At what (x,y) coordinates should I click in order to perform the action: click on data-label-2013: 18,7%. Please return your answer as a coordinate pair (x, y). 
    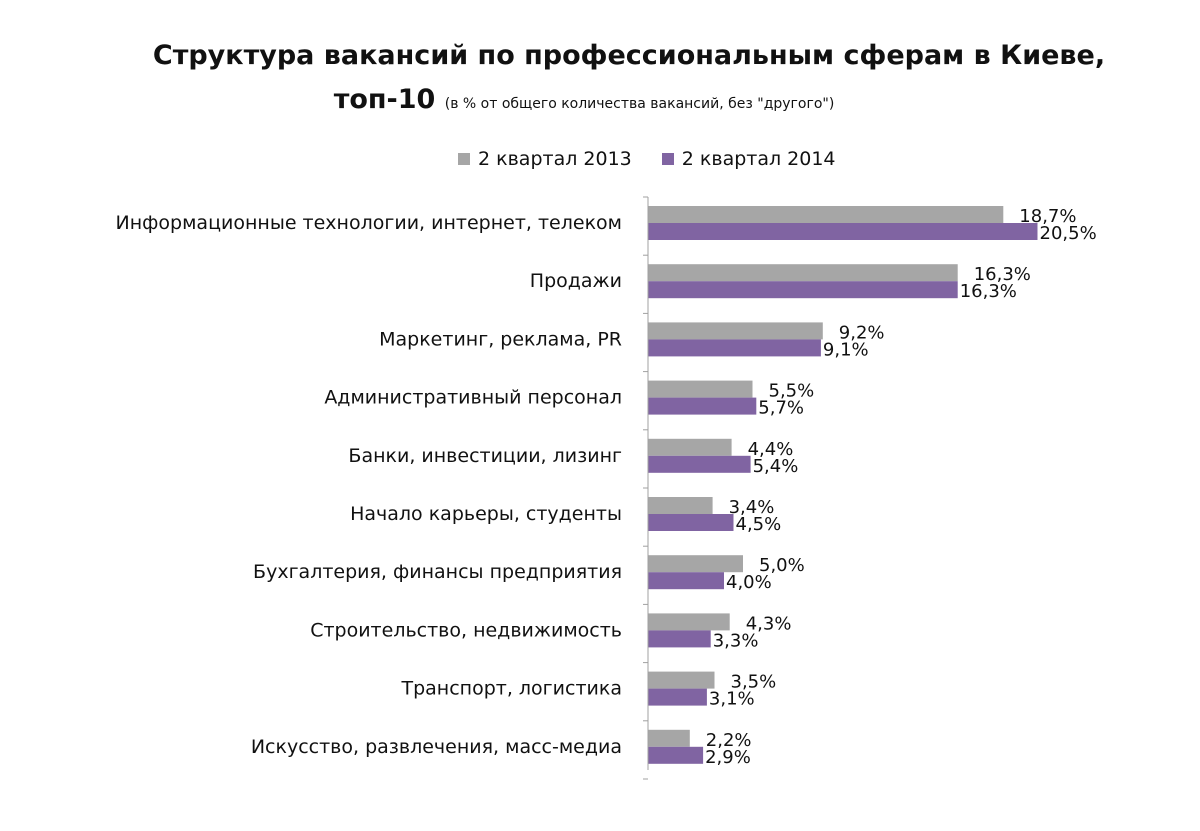
    Looking at the image, I should click on (1047, 216).